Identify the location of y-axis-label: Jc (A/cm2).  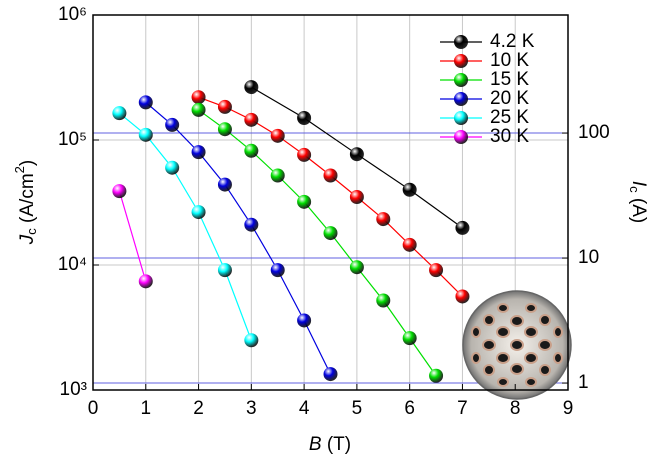
(25, 202).